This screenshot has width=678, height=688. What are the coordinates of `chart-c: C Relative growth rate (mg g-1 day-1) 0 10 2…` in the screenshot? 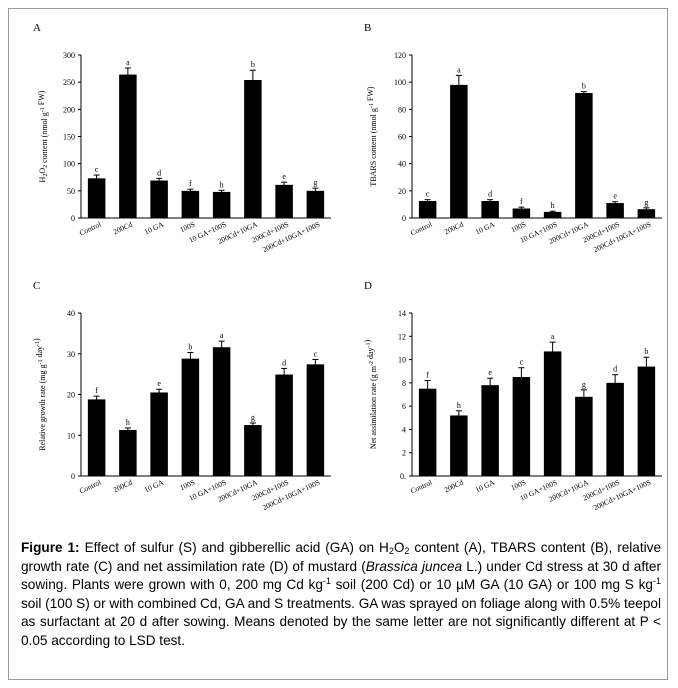 It's located at (181, 396).